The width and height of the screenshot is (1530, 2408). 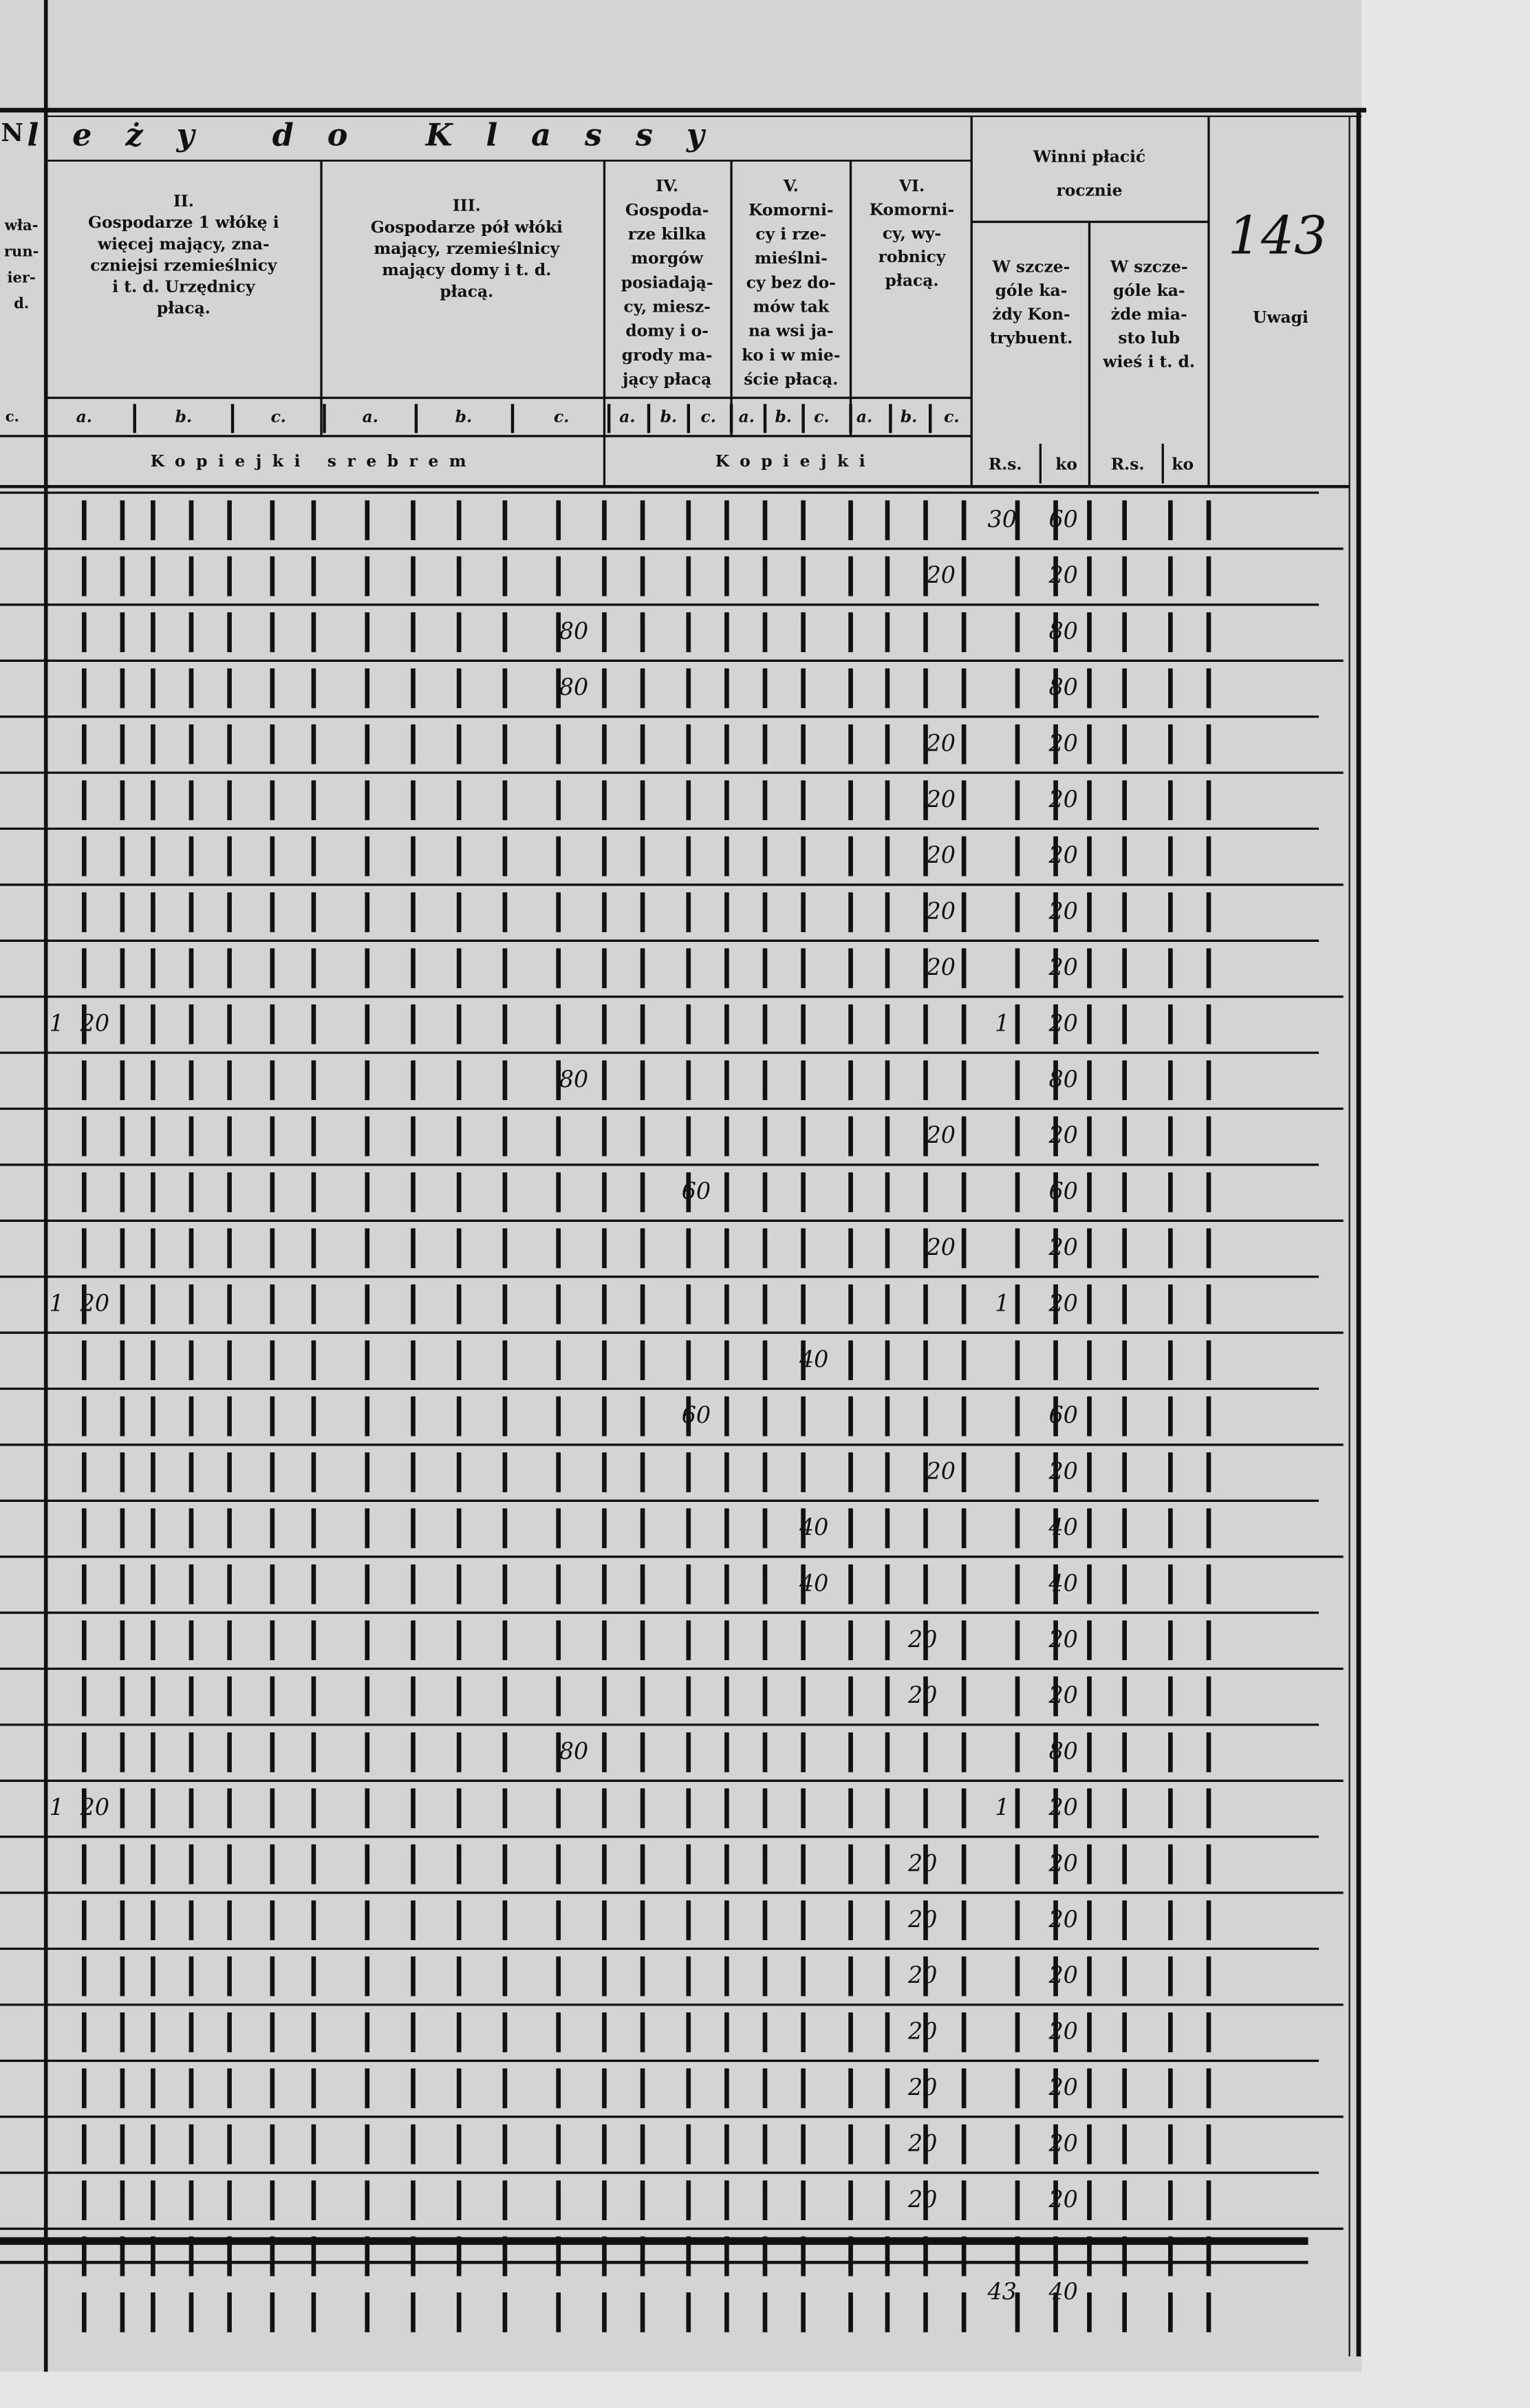 I want to click on column-header-line: rocznie, so click(x=1089, y=190).